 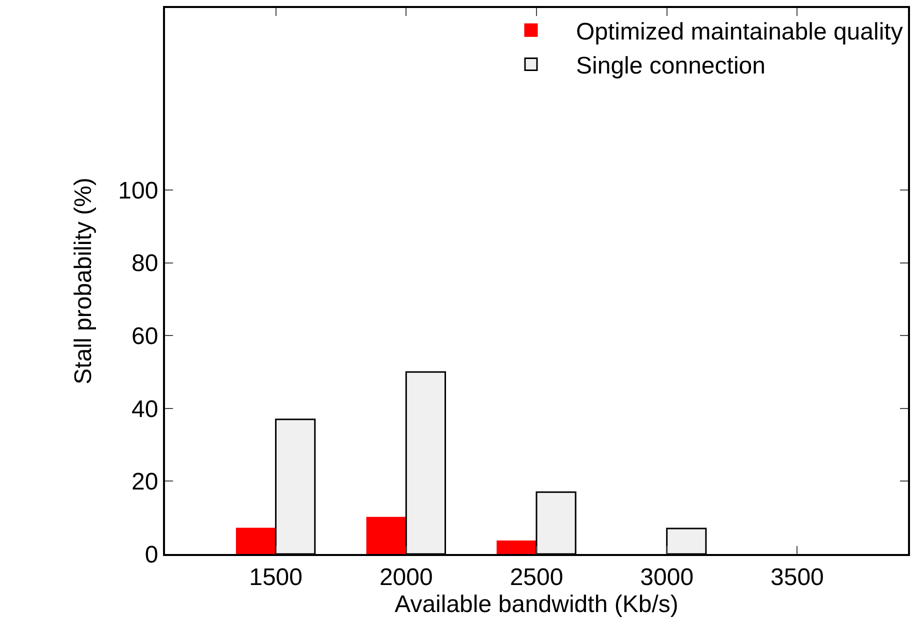 What do you see at coordinates (138, 190) in the screenshot?
I see `y-tick-label: 100` at bounding box center [138, 190].